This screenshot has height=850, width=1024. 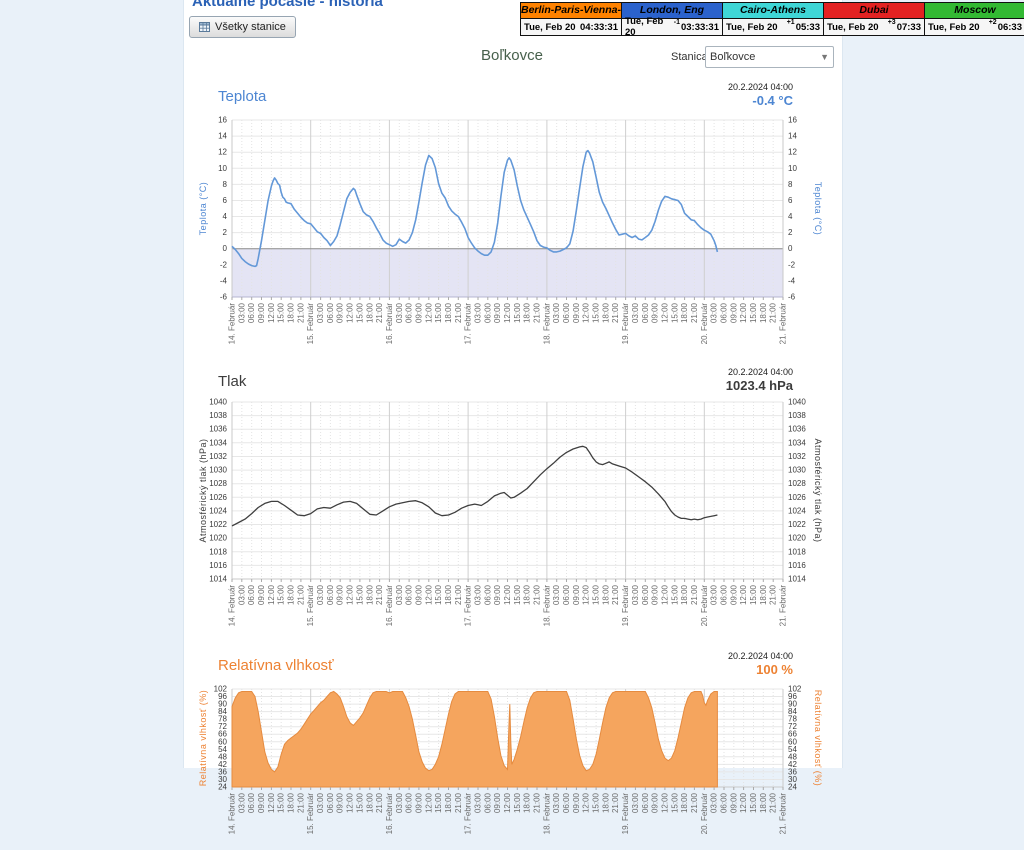 I want to click on station-select: Boľkovce ▼, so click(x=769, y=57).